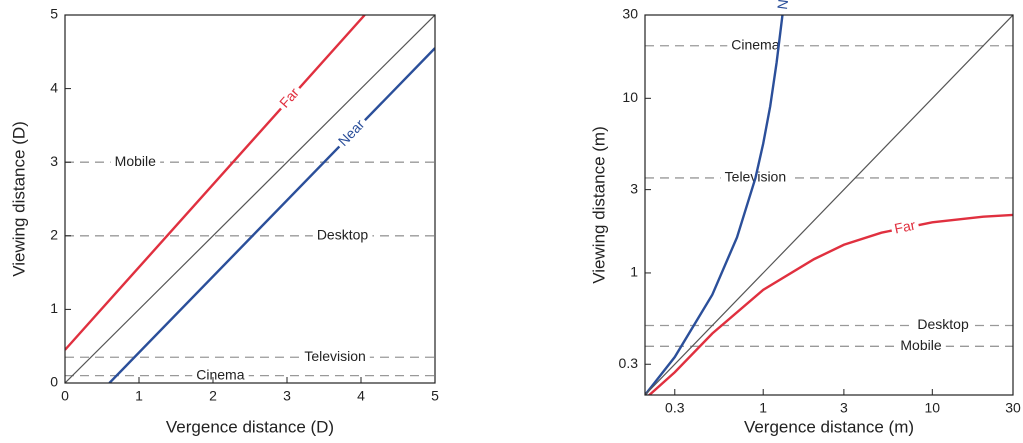 This screenshot has height=443, width=1023. Describe the element at coordinates (630, 97) in the screenshot. I see `y-tick-label: 10` at that location.